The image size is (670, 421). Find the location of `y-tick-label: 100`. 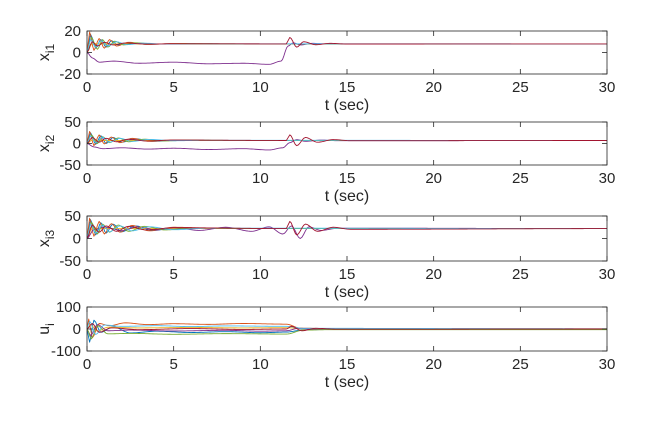

y-tick-label: 100 is located at coordinates (68, 307).